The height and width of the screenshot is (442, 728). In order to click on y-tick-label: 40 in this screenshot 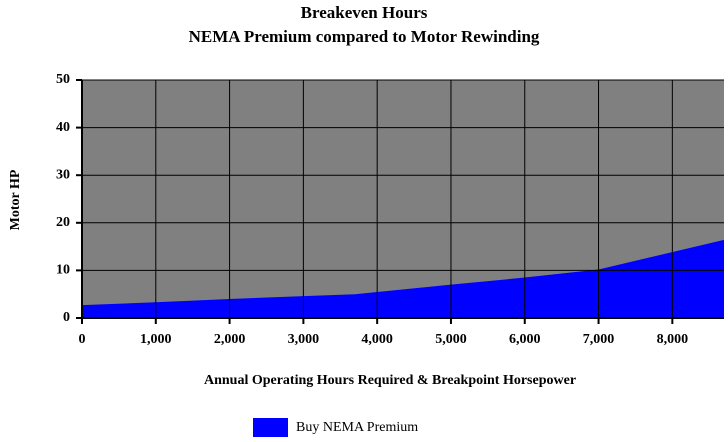, I will do `click(63, 127)`.